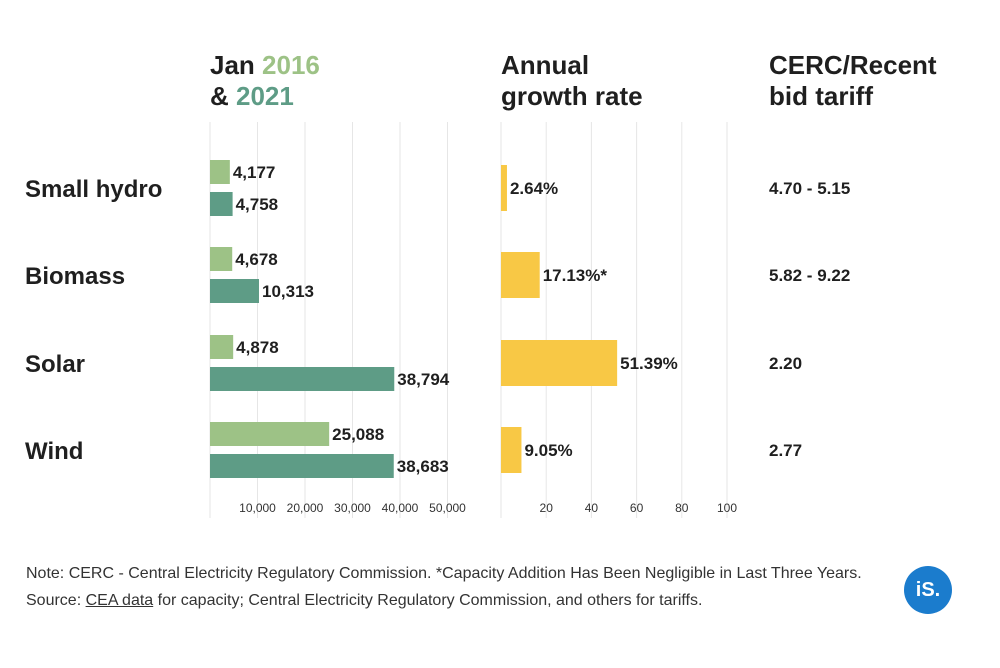 Image resolution: width=1000 pixels, height=668 pixels. What do you see at coordinates (55, 364) in the screenshot?
I see `row-label: Solar` at bounding box center [55, 364].